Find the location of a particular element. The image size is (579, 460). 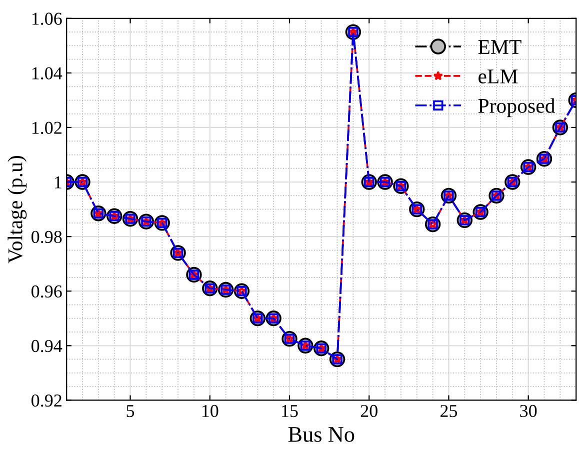

y-tick-label: 1.06 is located at coordinates (47, 18).